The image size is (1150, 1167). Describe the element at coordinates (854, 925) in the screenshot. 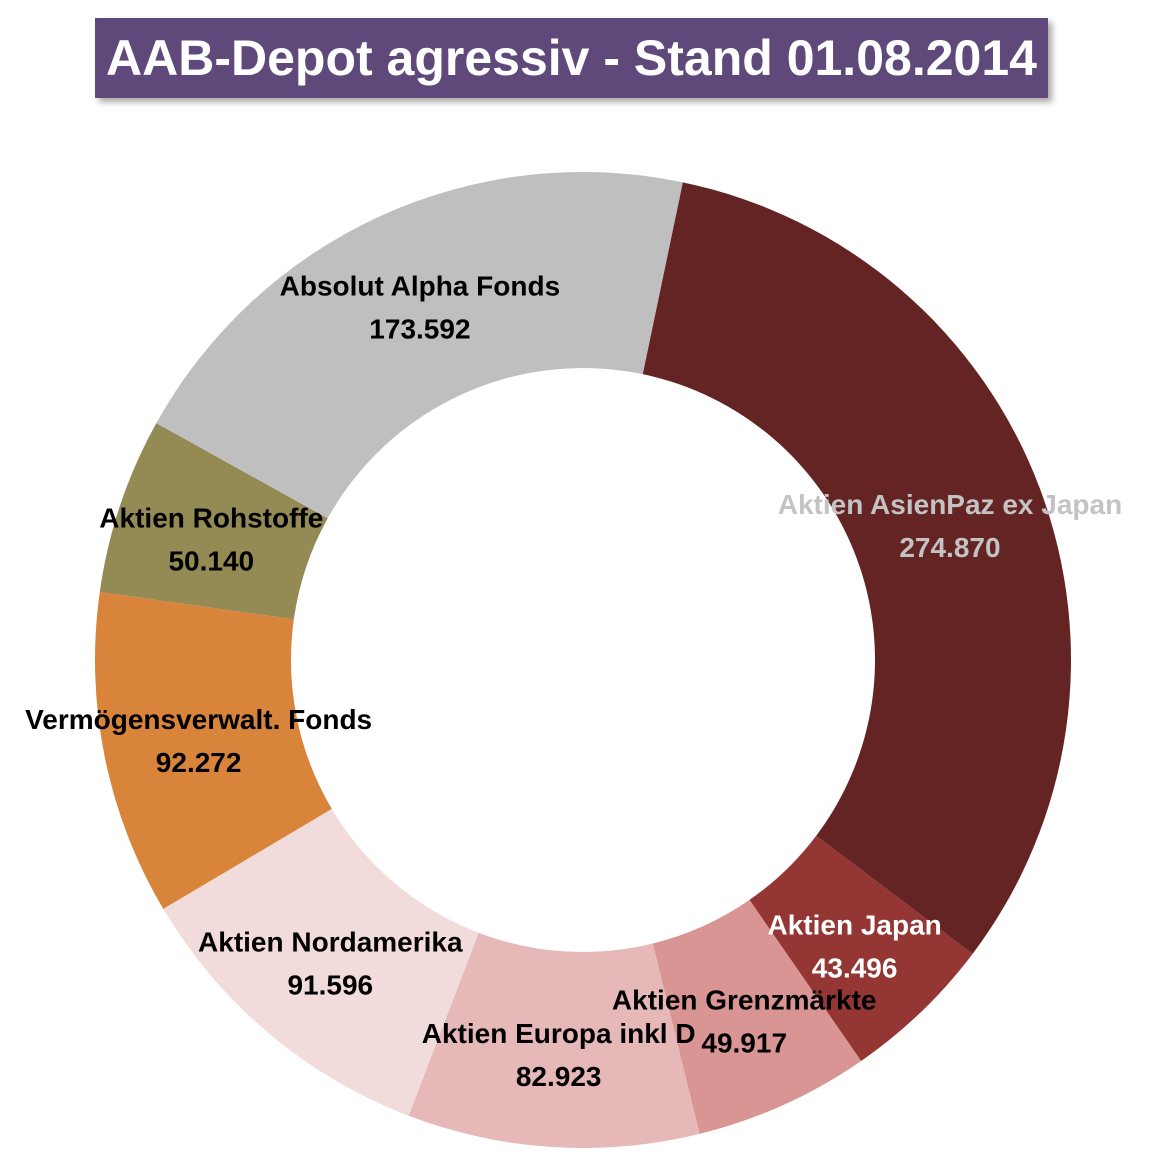

I see `slice-label: Aktien Japan` at that location.